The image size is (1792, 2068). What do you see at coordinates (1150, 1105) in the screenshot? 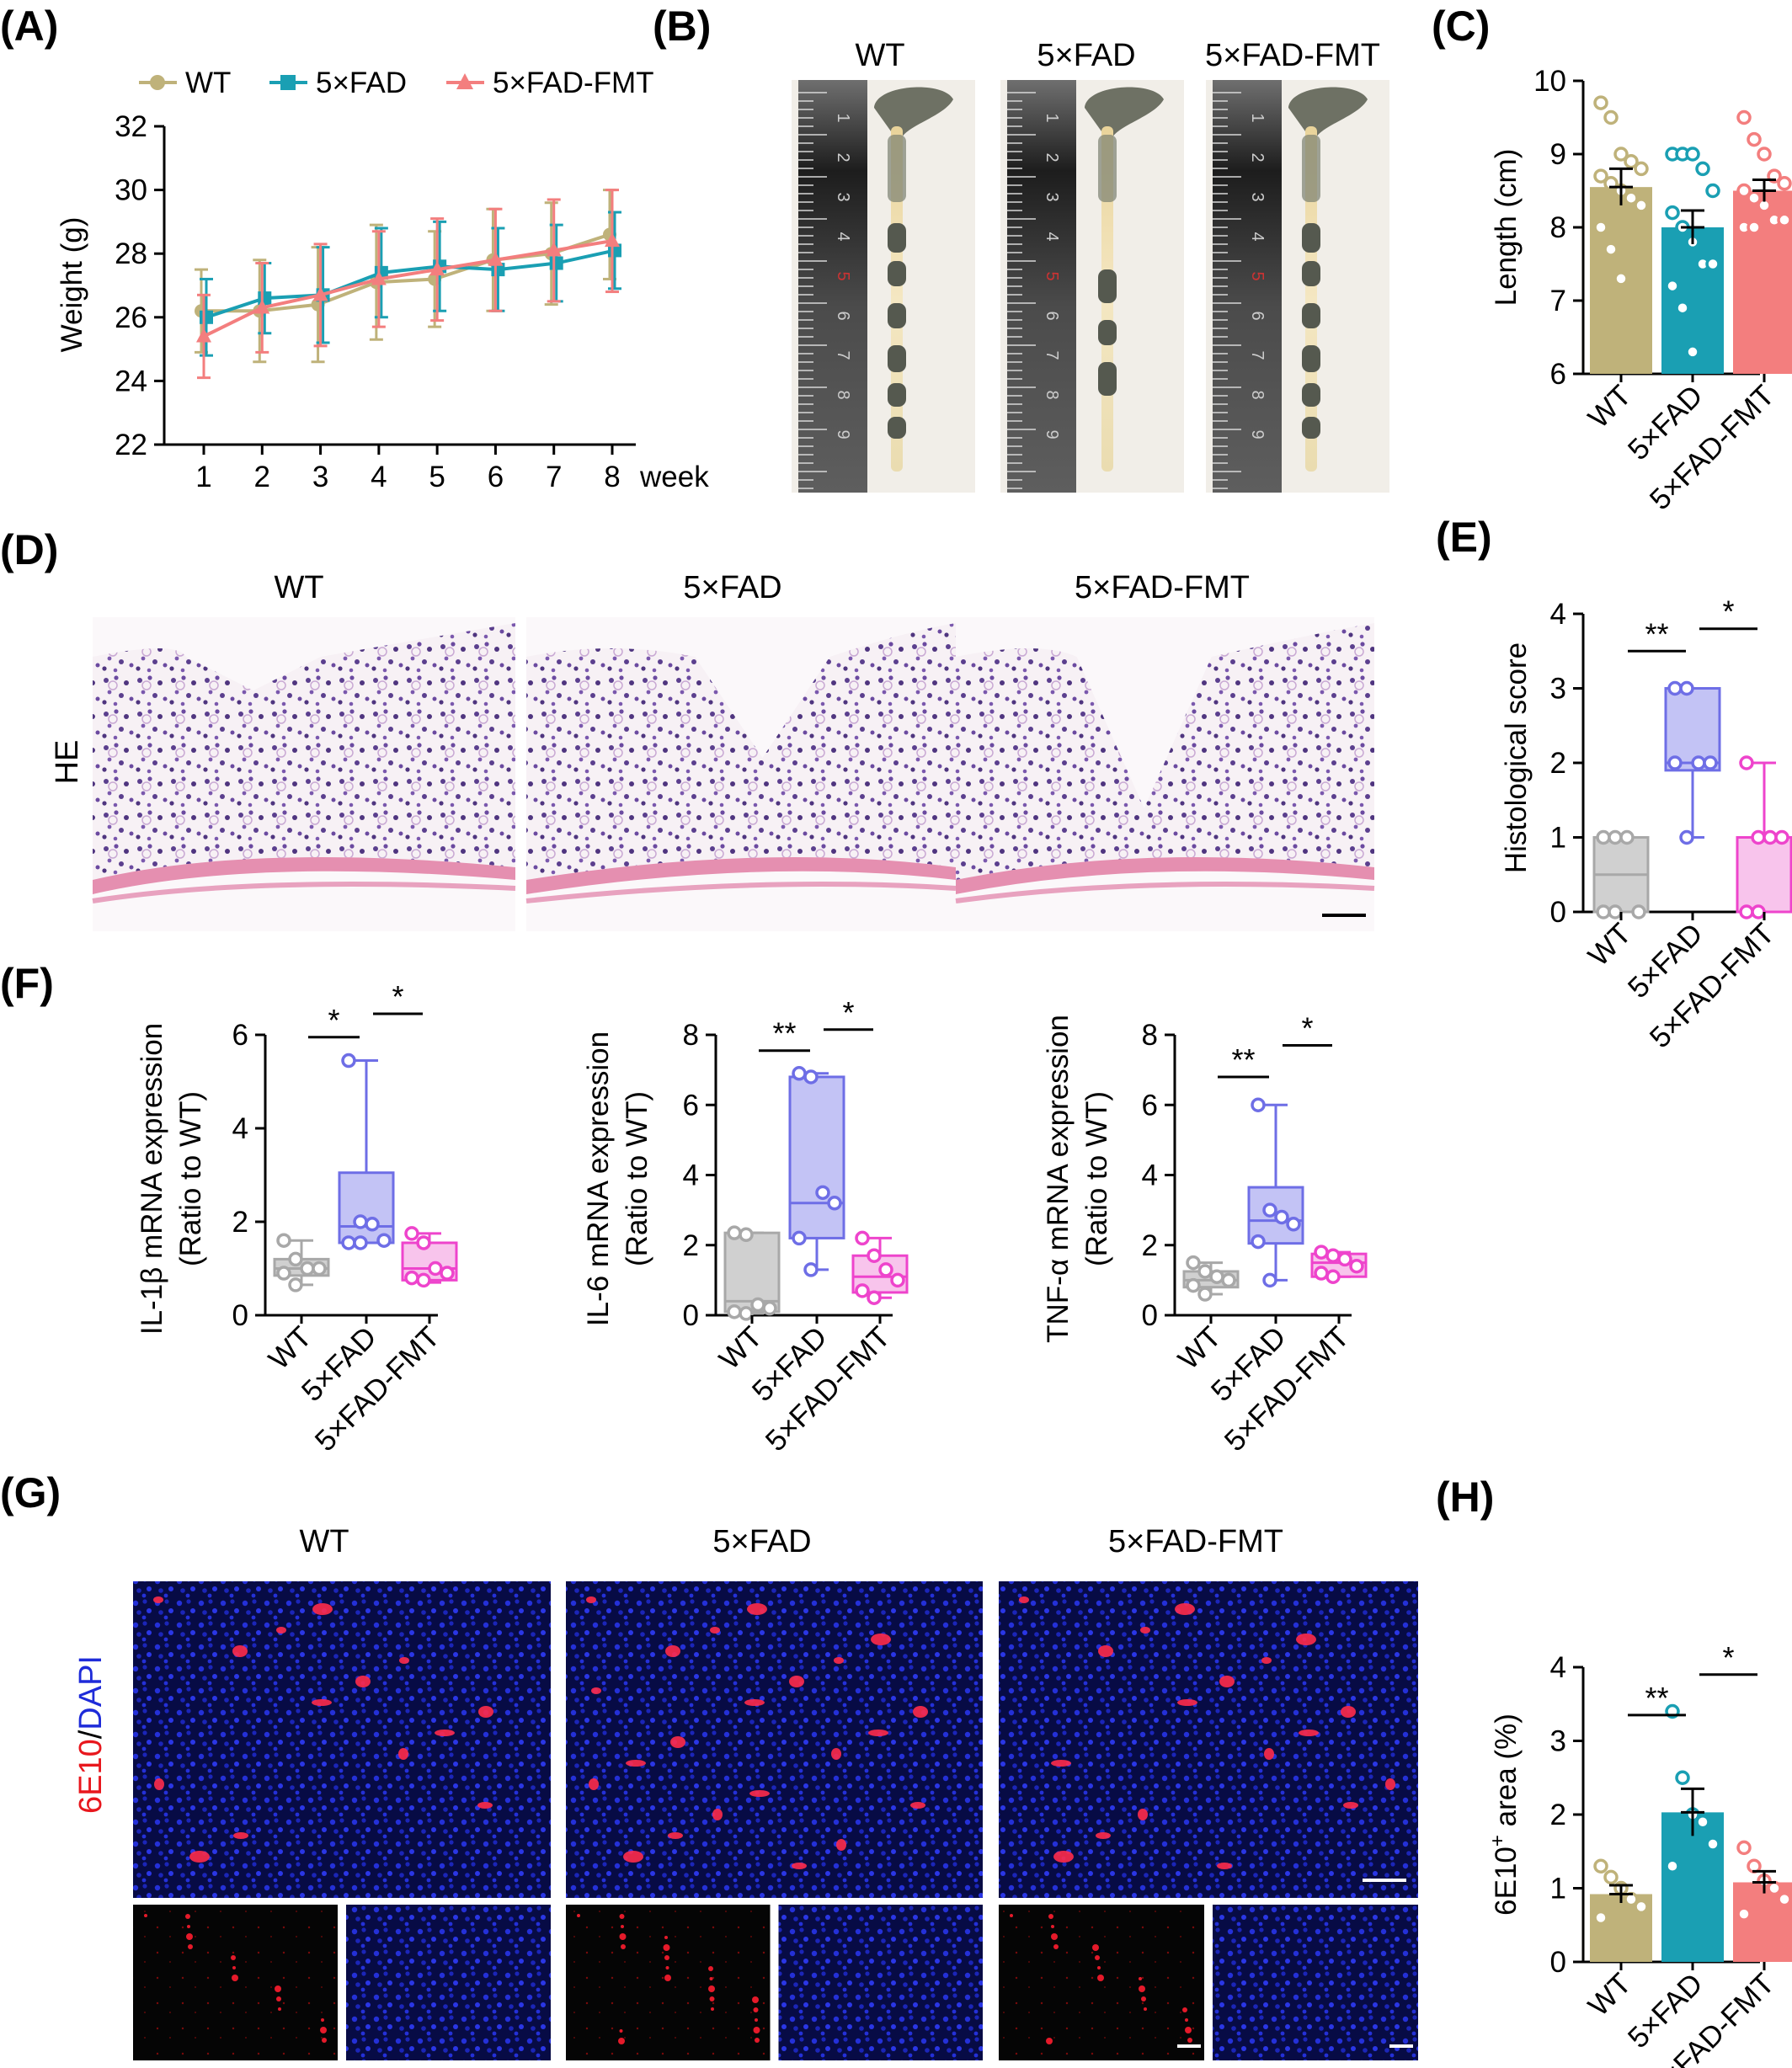
I see `5-ytick-label: 6` at bounding box center [1150, 1105].